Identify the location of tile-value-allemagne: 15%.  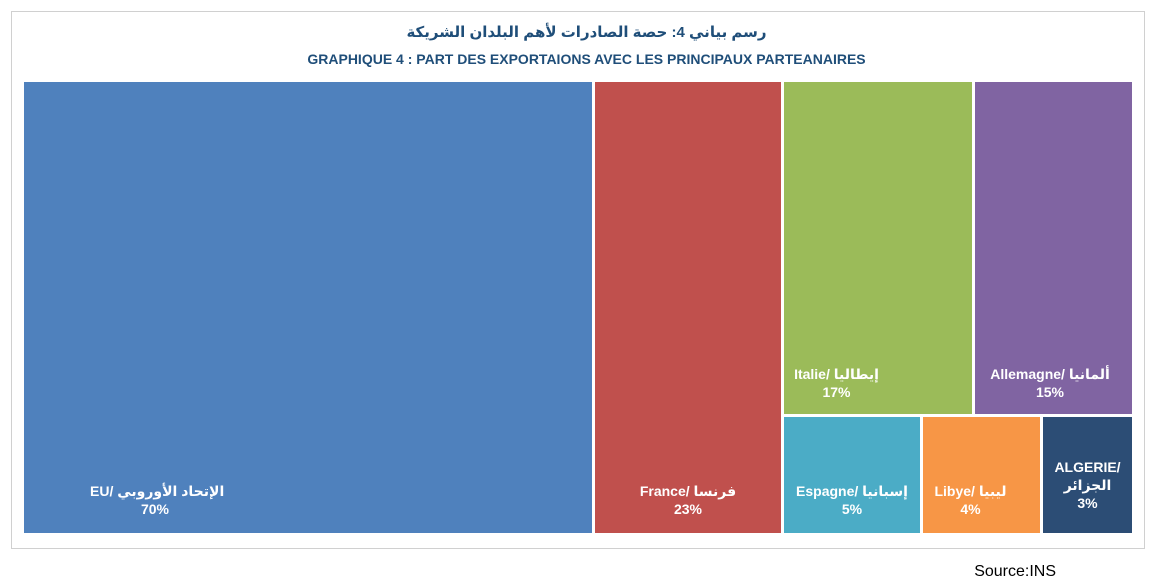
(1050, 392).